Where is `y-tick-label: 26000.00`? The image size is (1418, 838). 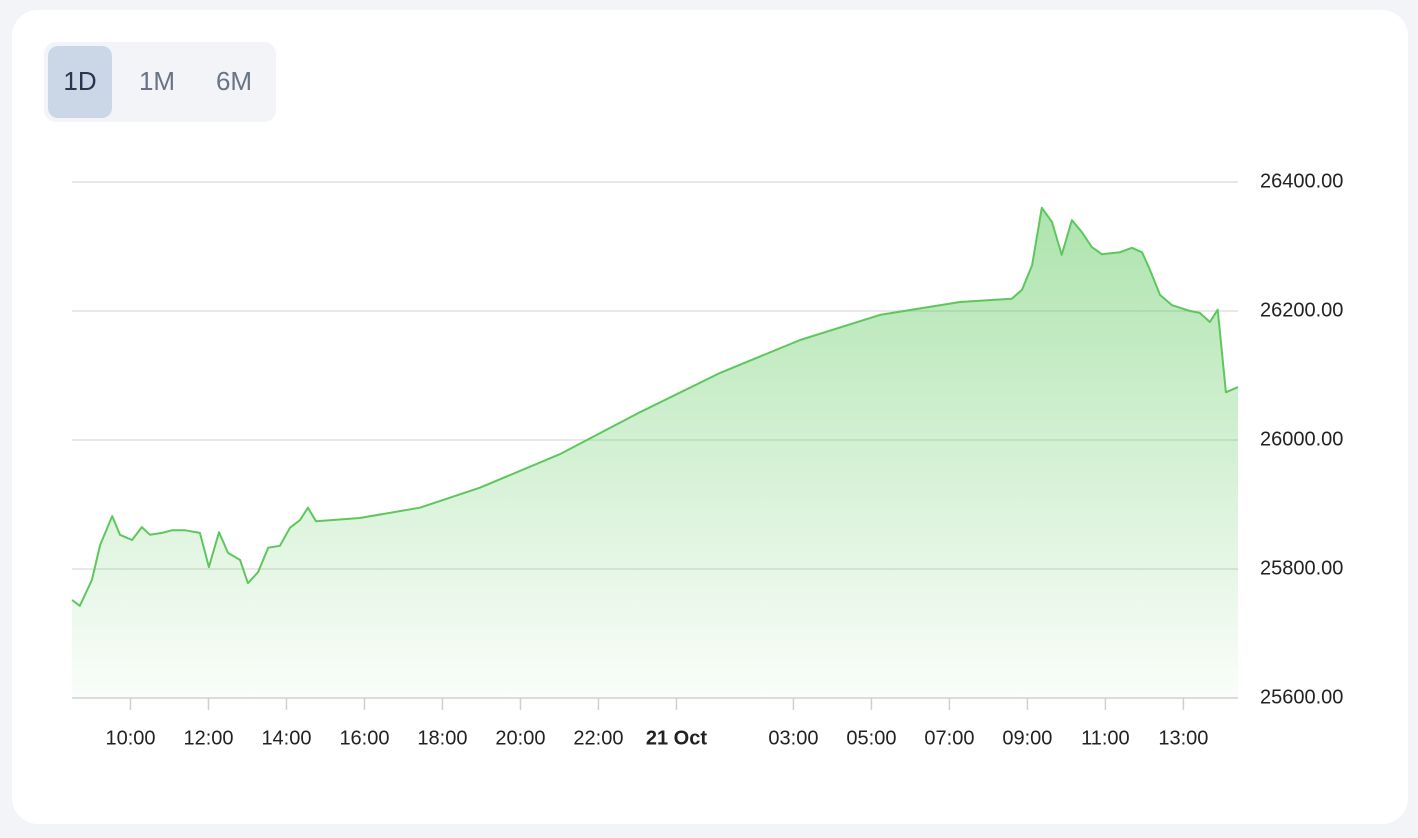 y-tick-label: 26000.00 is located at coordinates (1301, 439).